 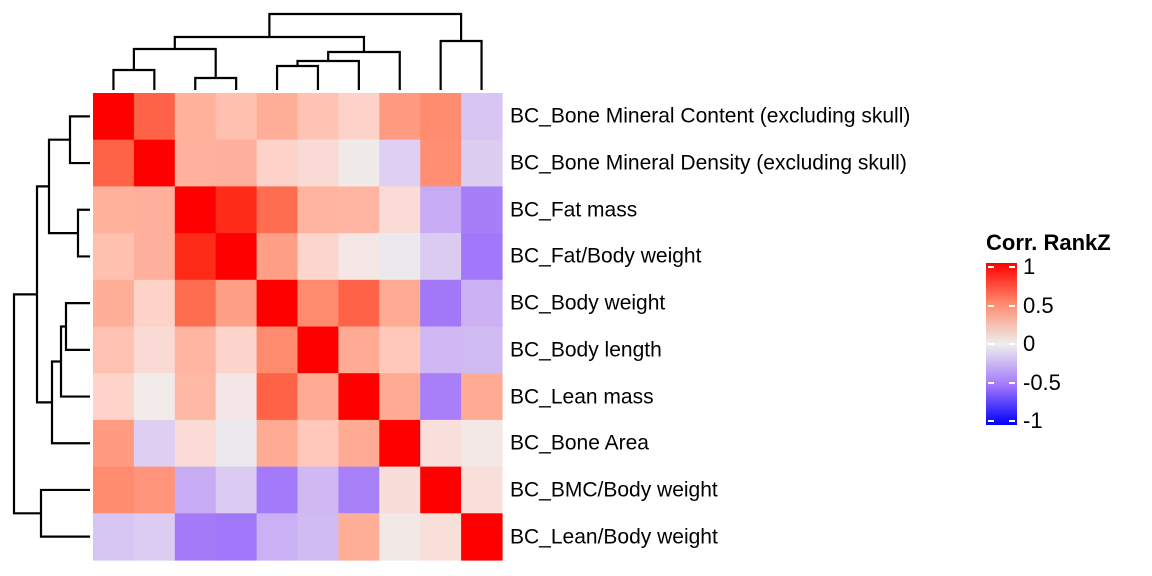 I want to click on row-label: BC_Fat mass, so click(x=574, y=210).